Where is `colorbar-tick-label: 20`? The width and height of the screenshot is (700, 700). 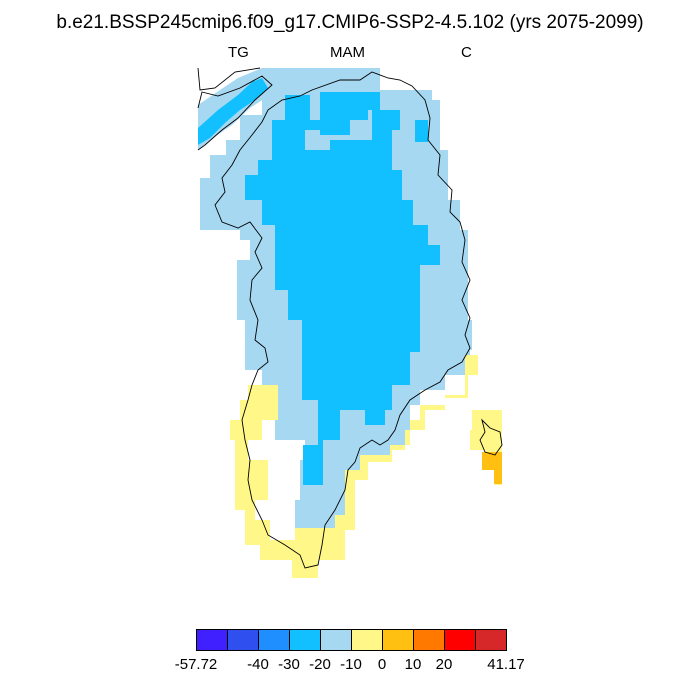 colorbar-tick-label: 20 is located at coordinates (444, 664).